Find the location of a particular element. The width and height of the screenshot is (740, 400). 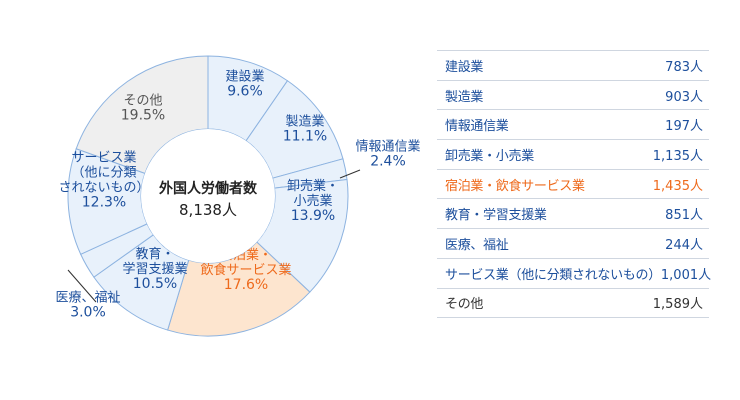

row-count: 244人 is located at coordinates (684, 245).